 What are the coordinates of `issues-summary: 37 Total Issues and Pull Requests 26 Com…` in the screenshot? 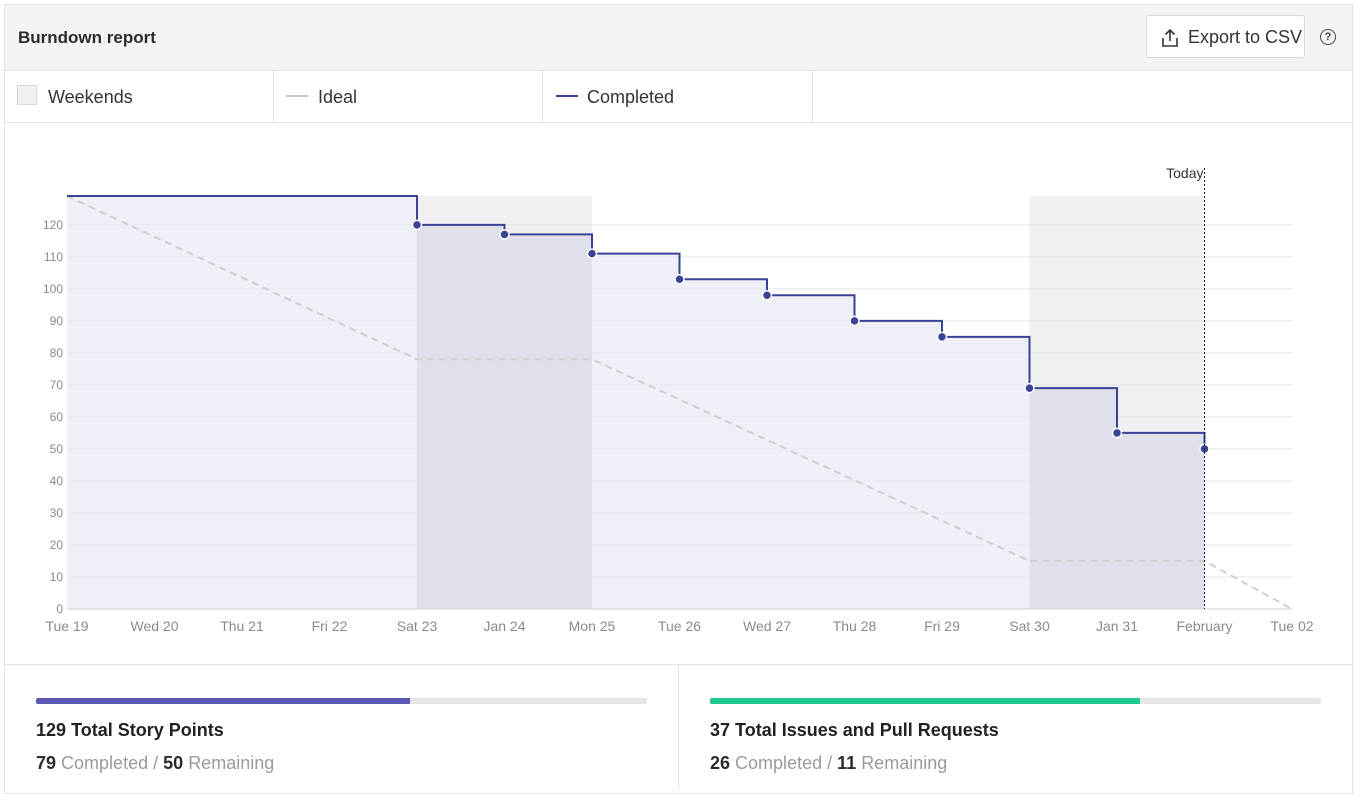 It's located at (1030, 727).